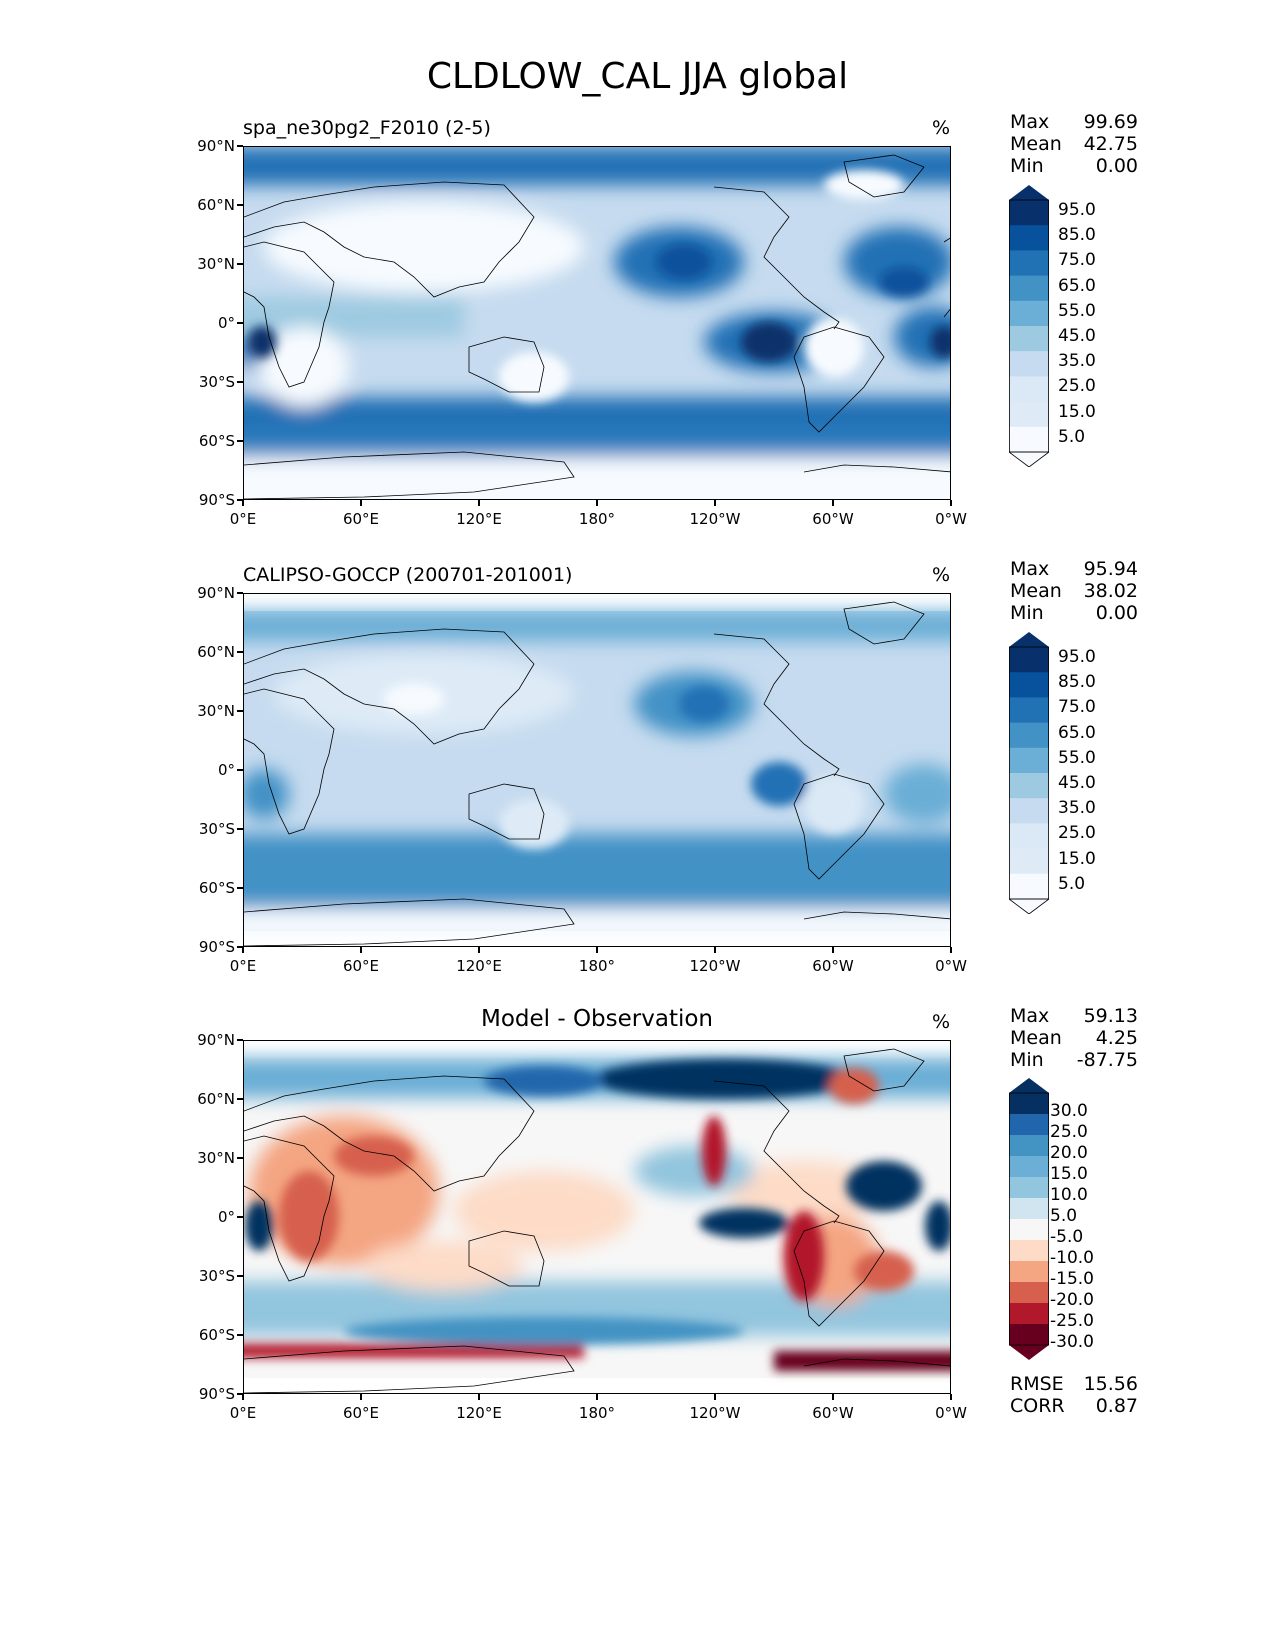 Image resolution: width=1275 pixels, height=1650 pixels. What do you see at coordinates (1074, 1060) in the screenshot?
I see `stat-min: Min -87.75` at bounding box center [1074, 1060].